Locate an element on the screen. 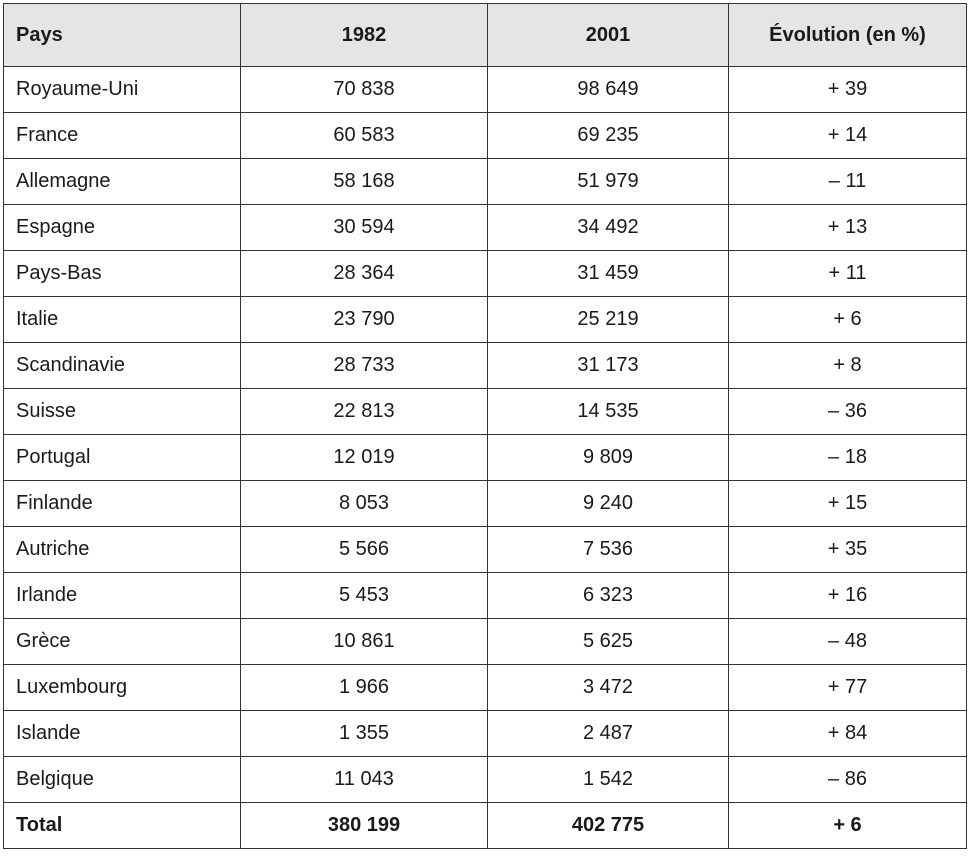 This screenshot has height=859, width=970. country-cell: Suisse is located at coordinates (122, 411).